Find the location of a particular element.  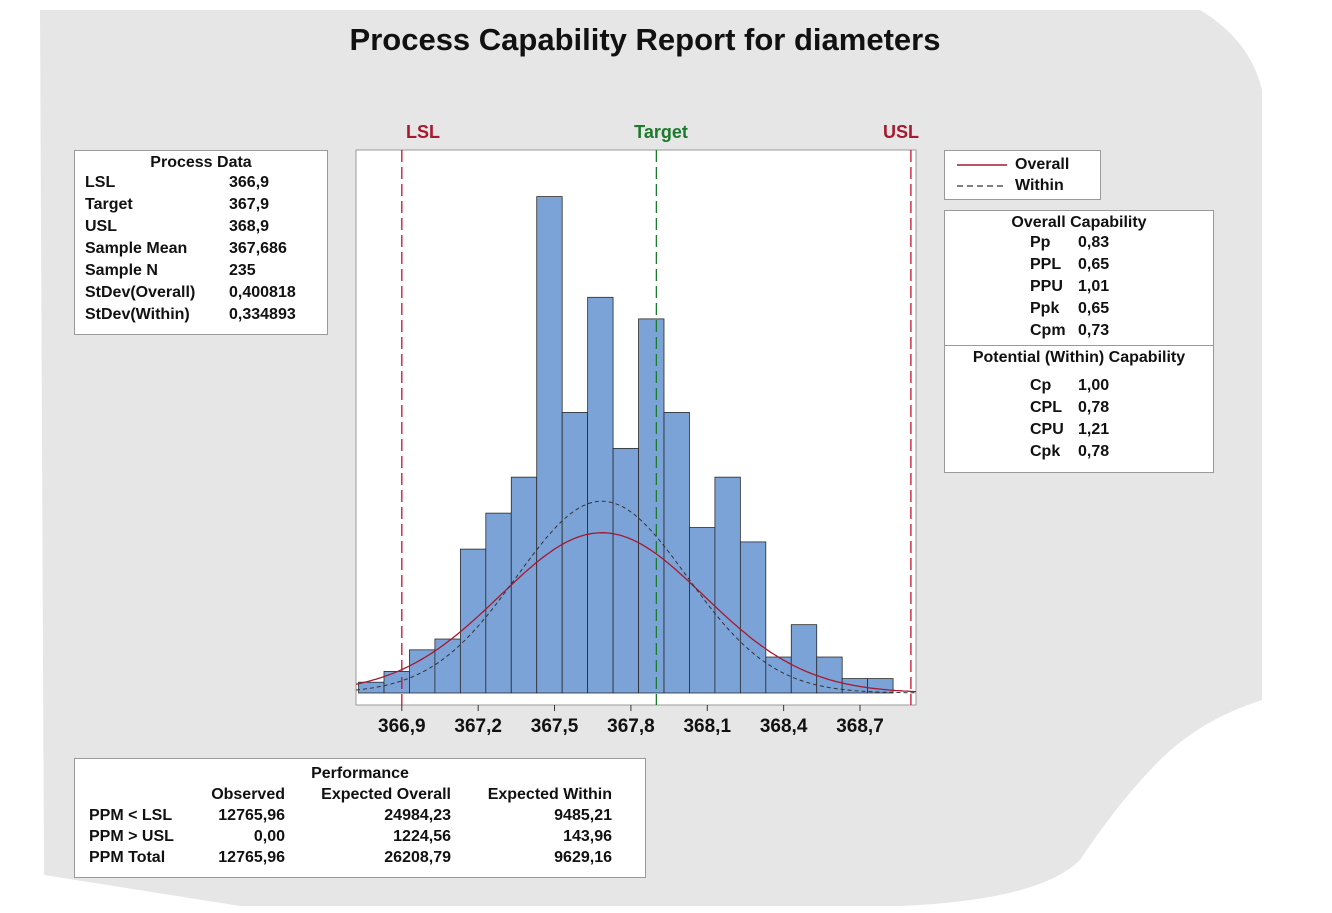

capability-row: Cp 1,00 is located at coordinates (1079, 386).